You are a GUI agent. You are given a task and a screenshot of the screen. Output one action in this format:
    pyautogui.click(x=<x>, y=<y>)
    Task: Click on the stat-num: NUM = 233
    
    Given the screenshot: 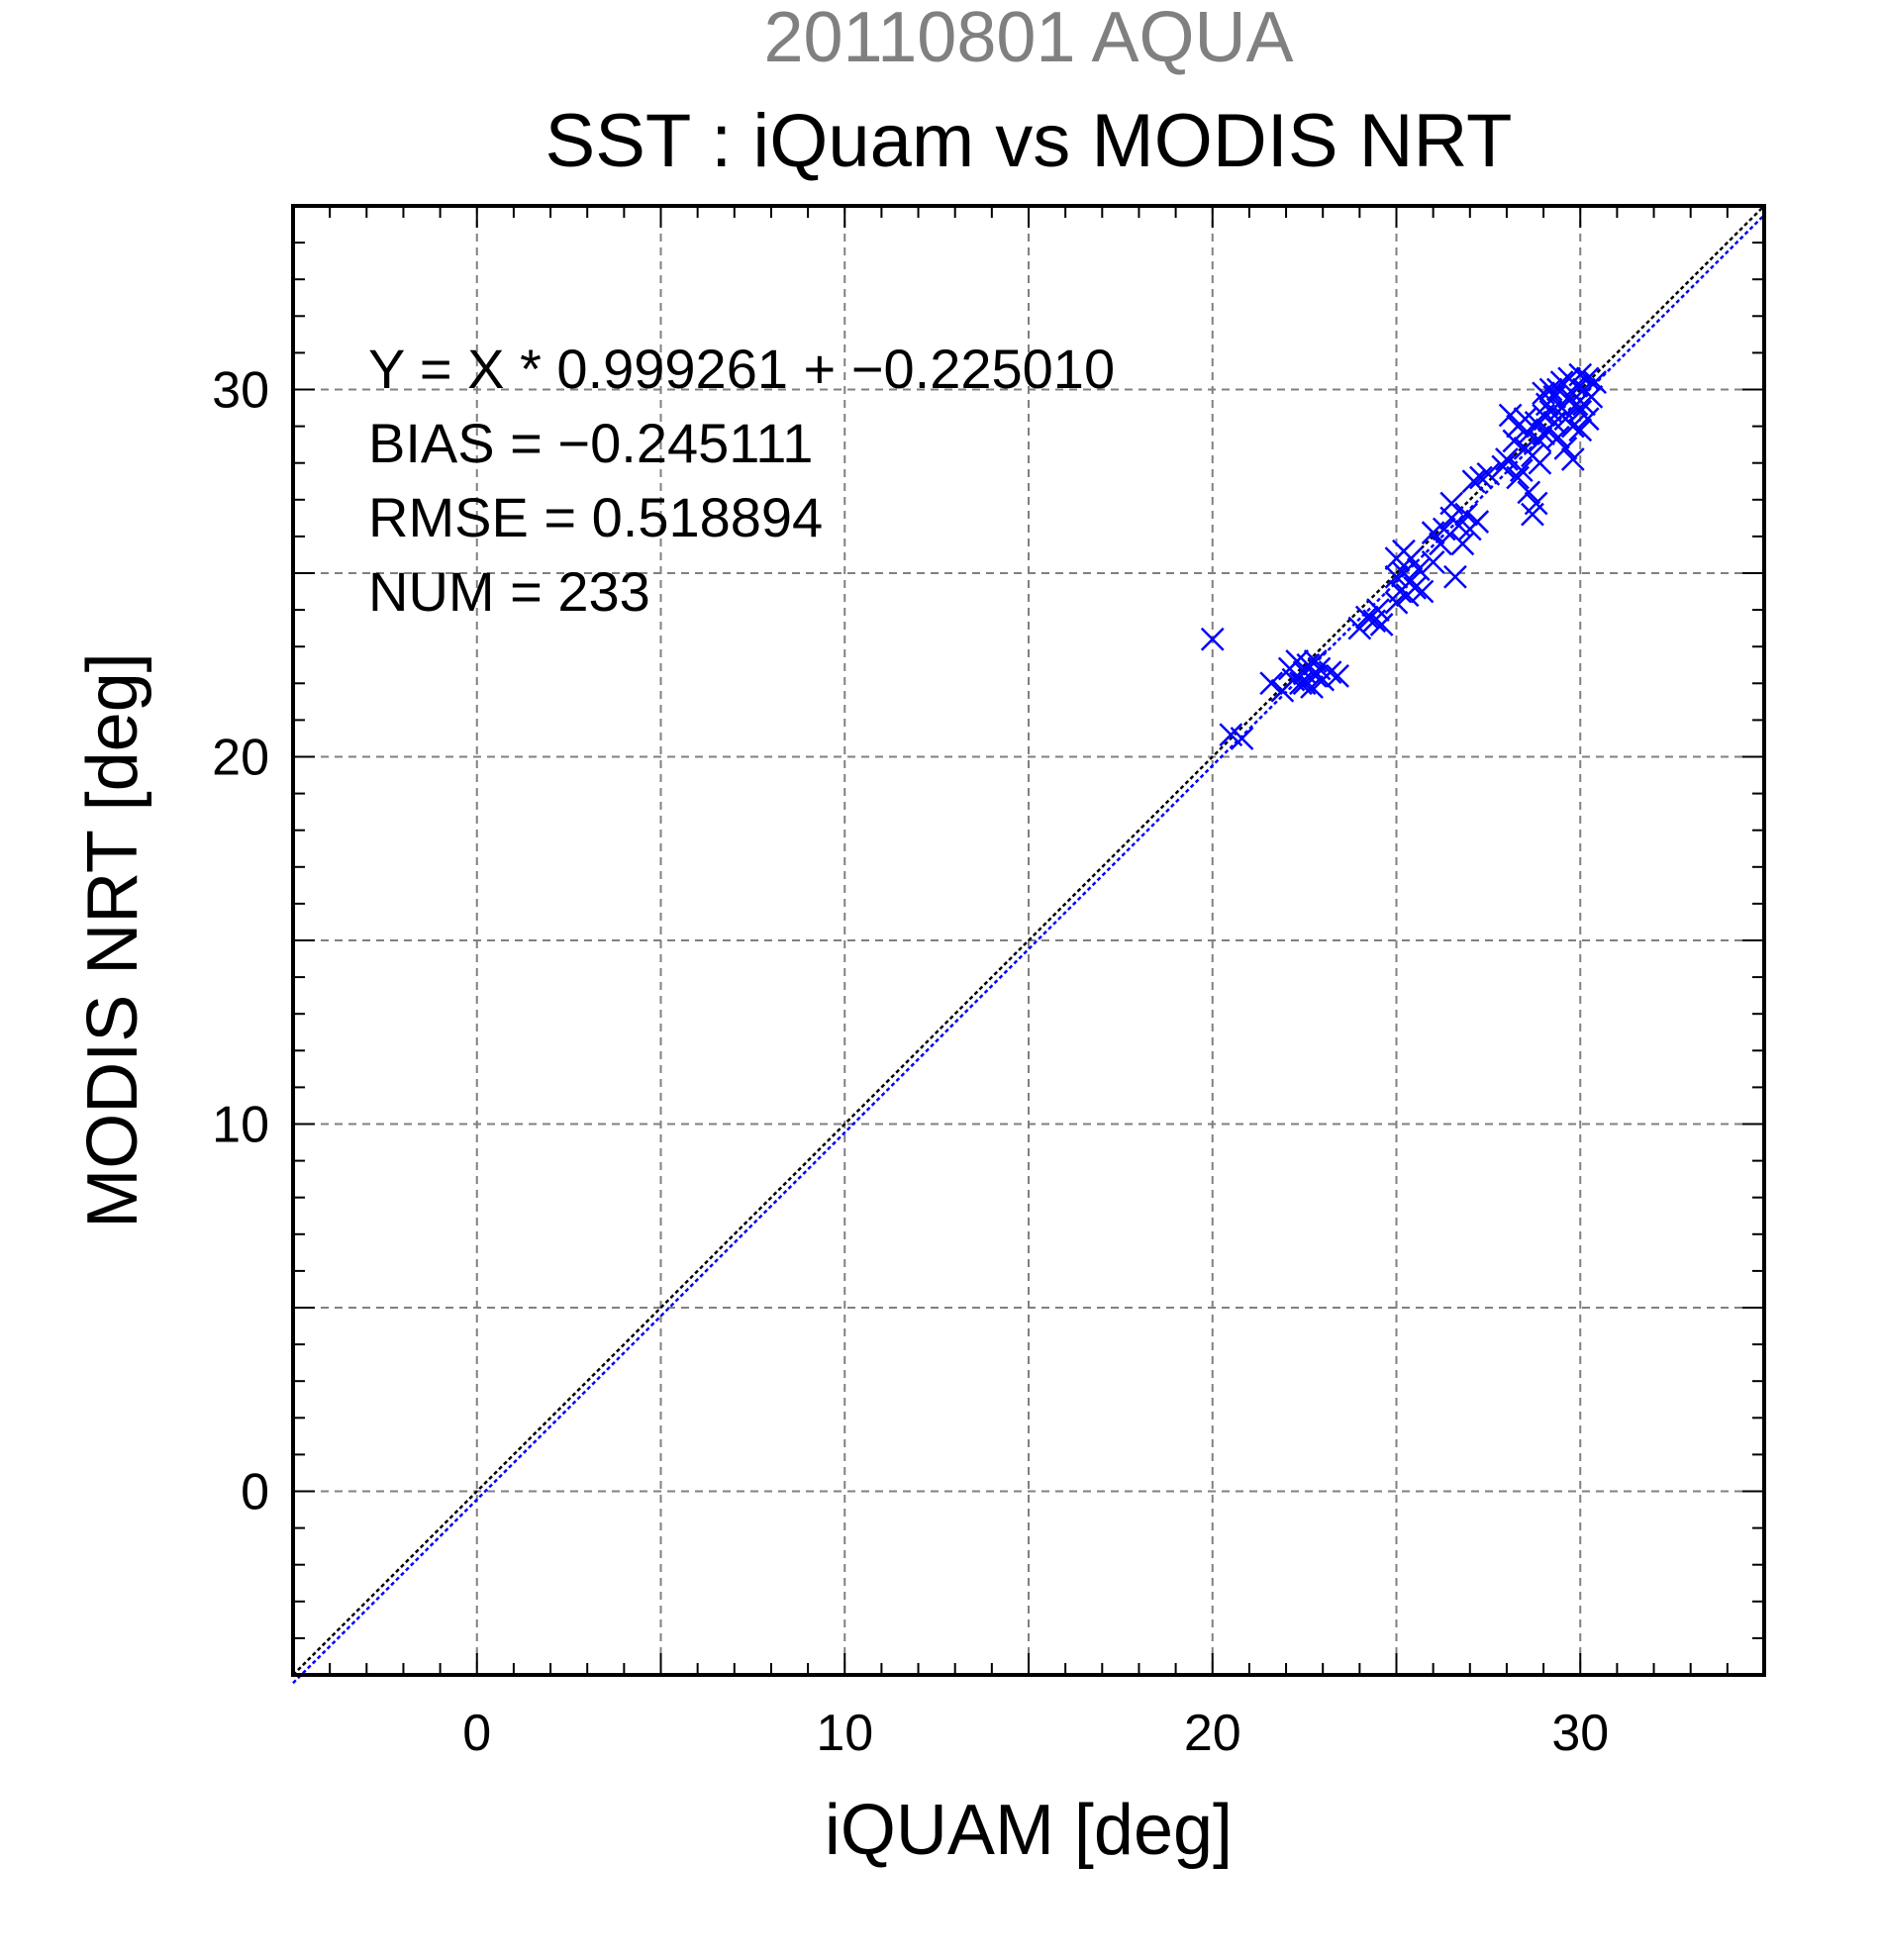 What is the action you would take?
    pyautogui.click(x=509, y=591)
    